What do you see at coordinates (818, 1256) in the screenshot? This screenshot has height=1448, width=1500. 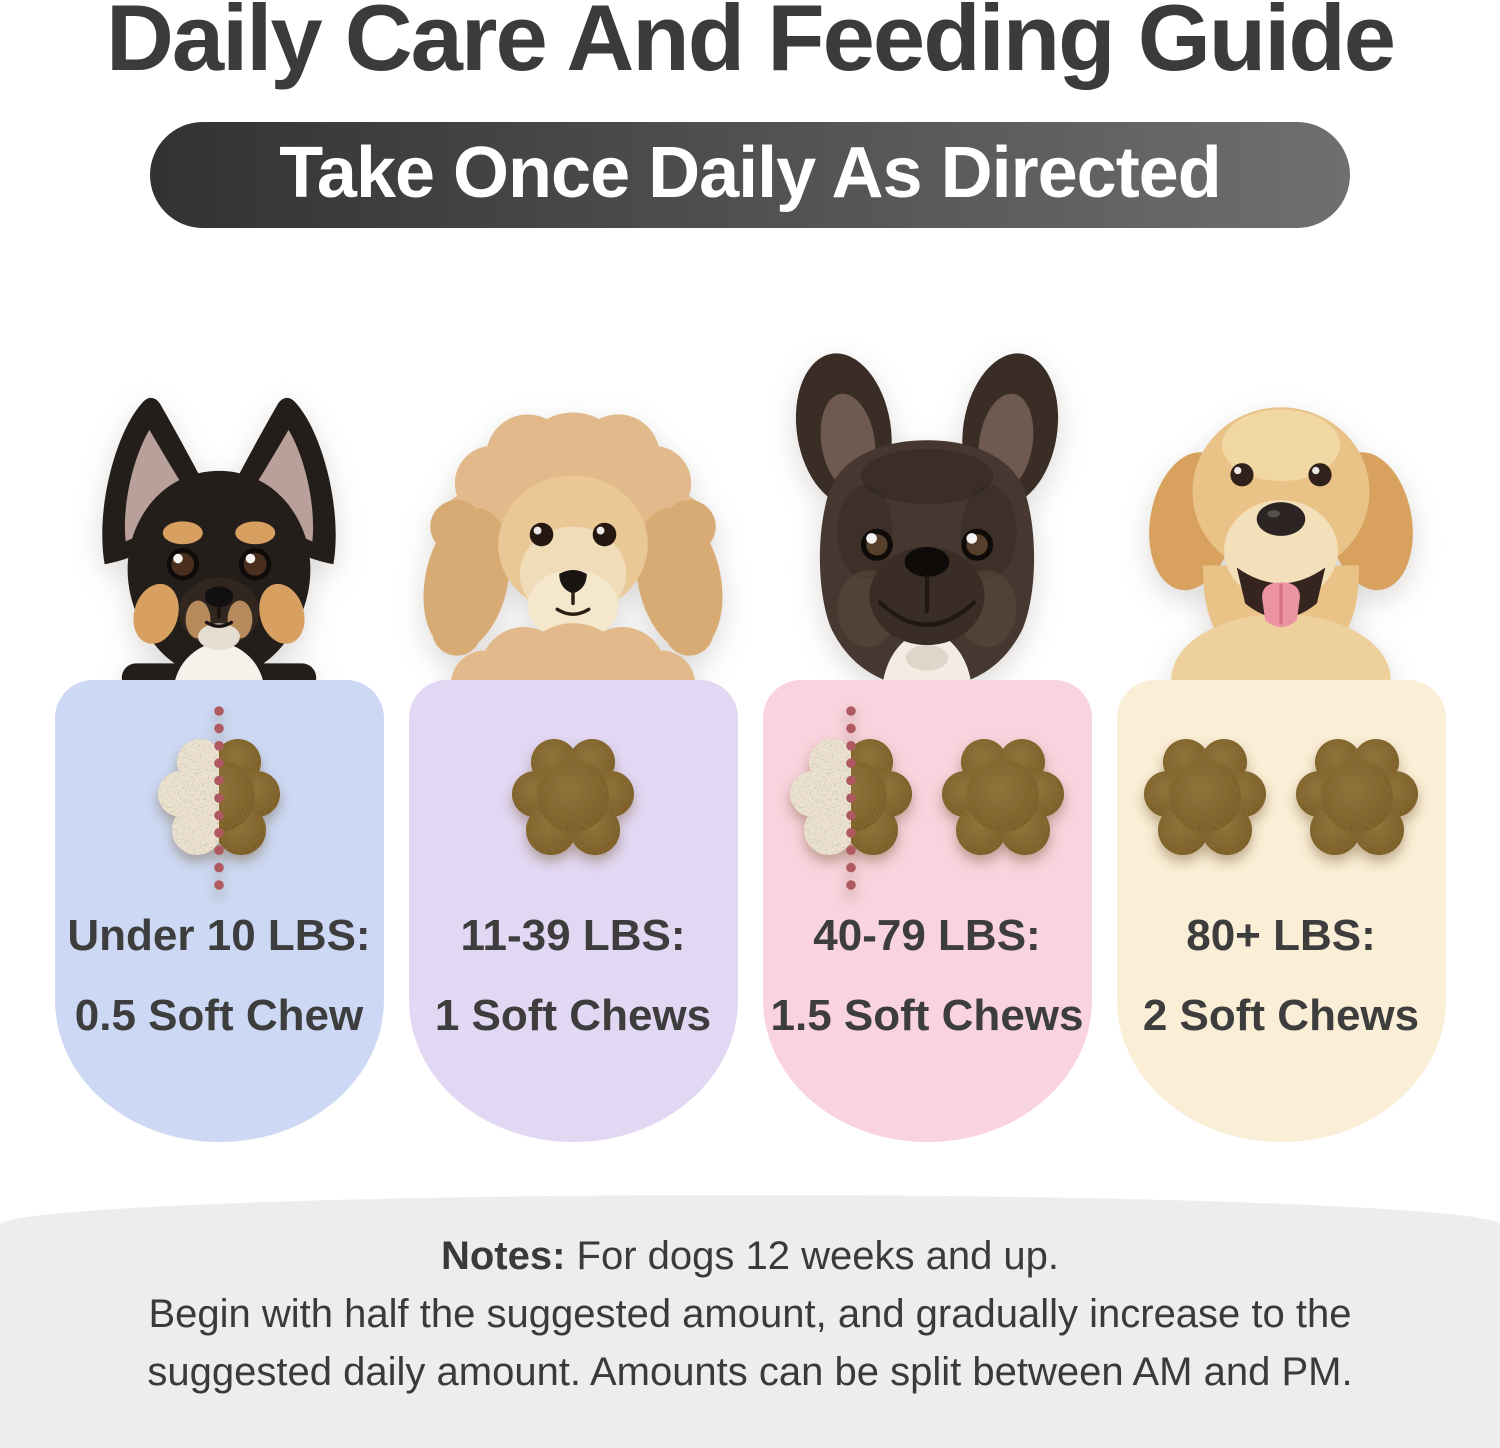 I see `notes-line-1-text: For dogs 12 weeks and up.` at bounding box center [818, 1256].